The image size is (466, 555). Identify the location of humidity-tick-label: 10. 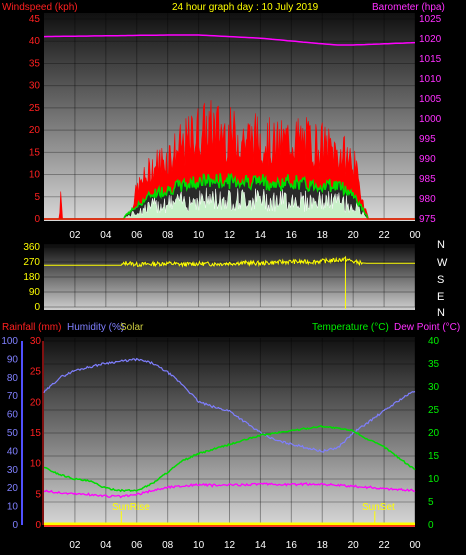
(13, 507).